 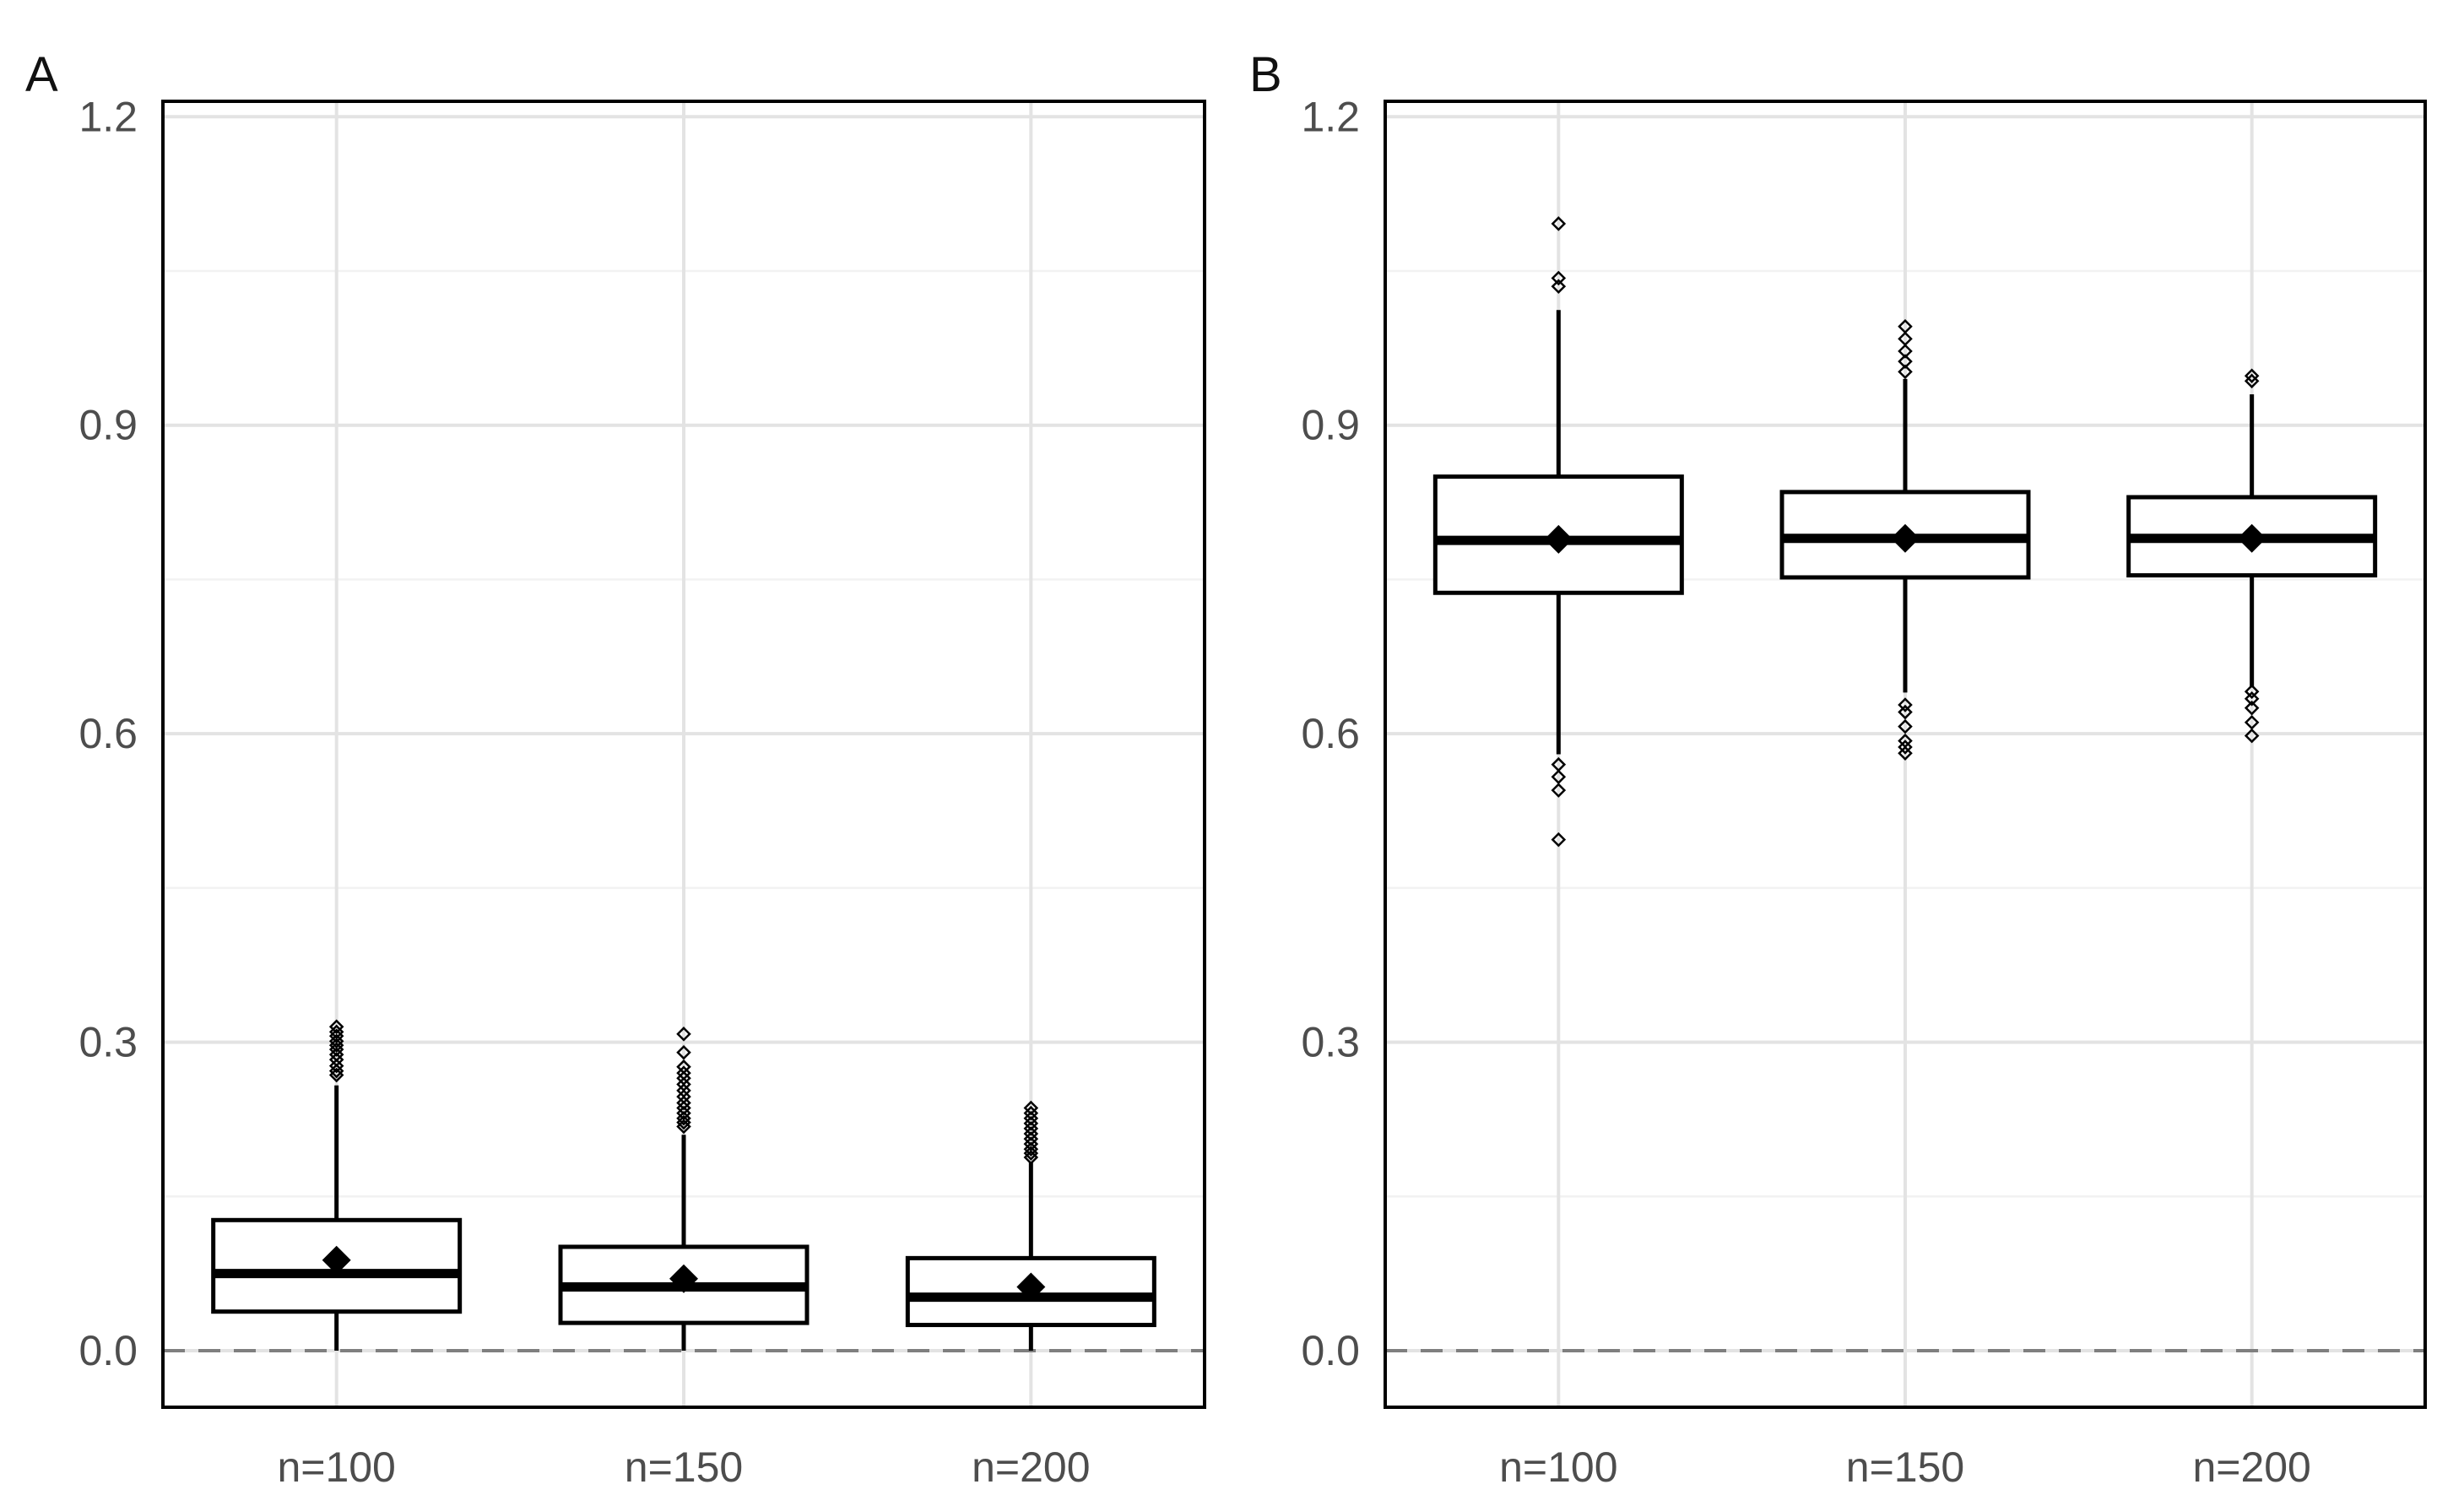 I want to click on panel-letter: B, so click(x=1265, y=74).